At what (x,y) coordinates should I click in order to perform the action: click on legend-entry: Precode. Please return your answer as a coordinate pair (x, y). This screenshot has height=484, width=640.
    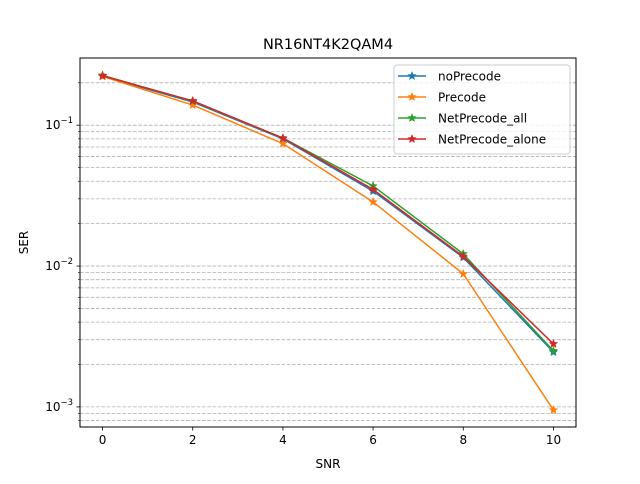
    Looking at the image, I should click on (442, 98).